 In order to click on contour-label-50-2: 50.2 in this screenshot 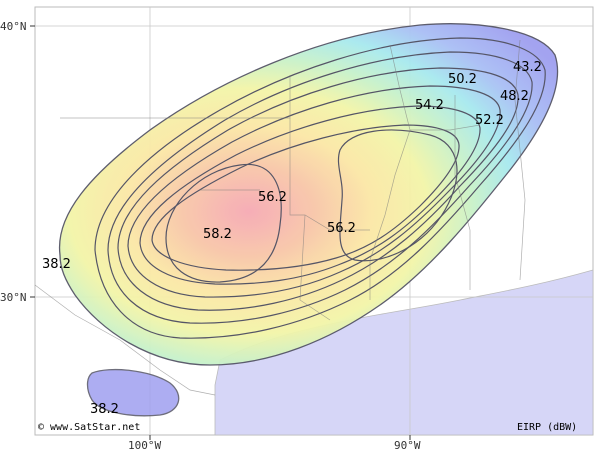, I will do `click(462, 79)`.